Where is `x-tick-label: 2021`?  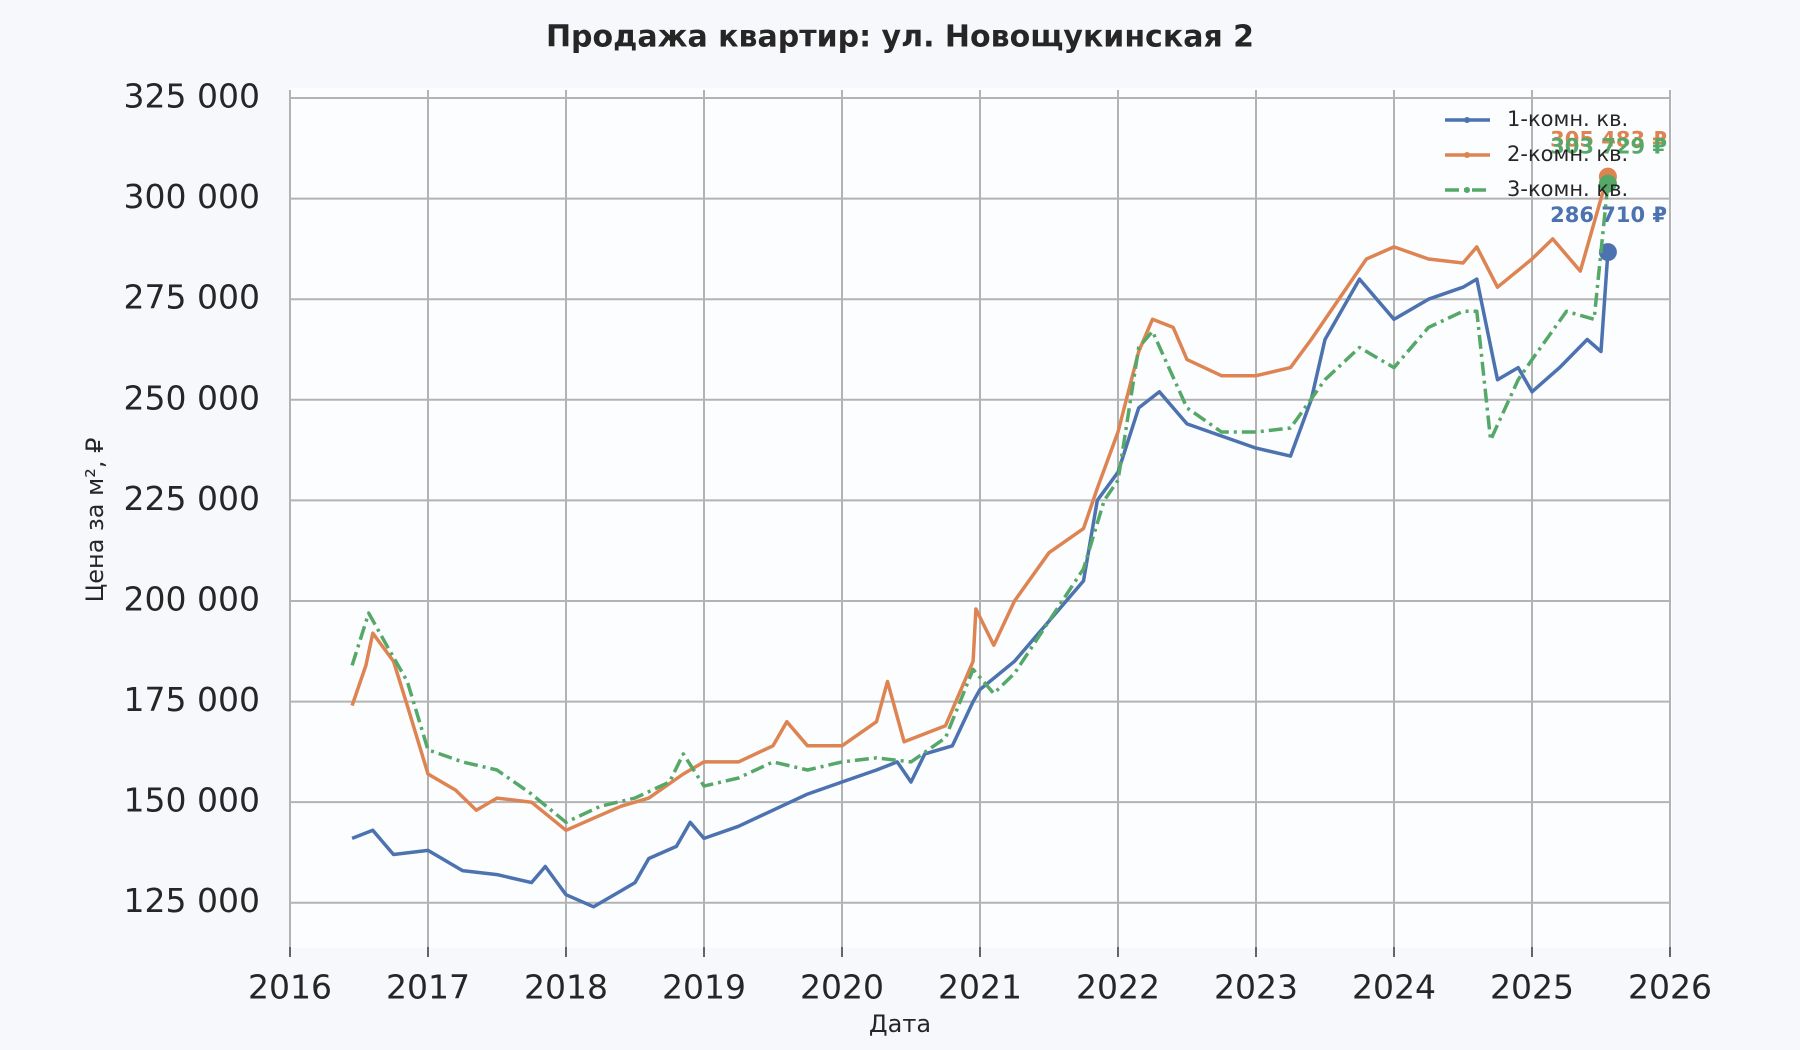 x-tick-label: 2021 is located at coordinates (980, 987).